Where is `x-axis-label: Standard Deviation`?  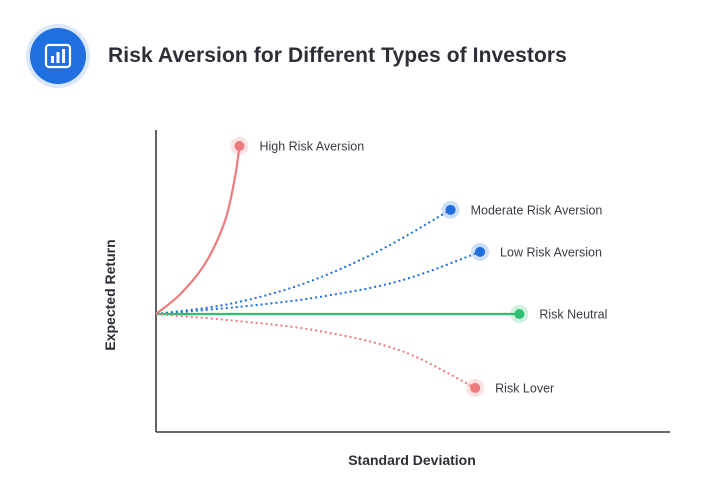 x-axis-label: Standard Deviation is located at coordinates (412, 460).